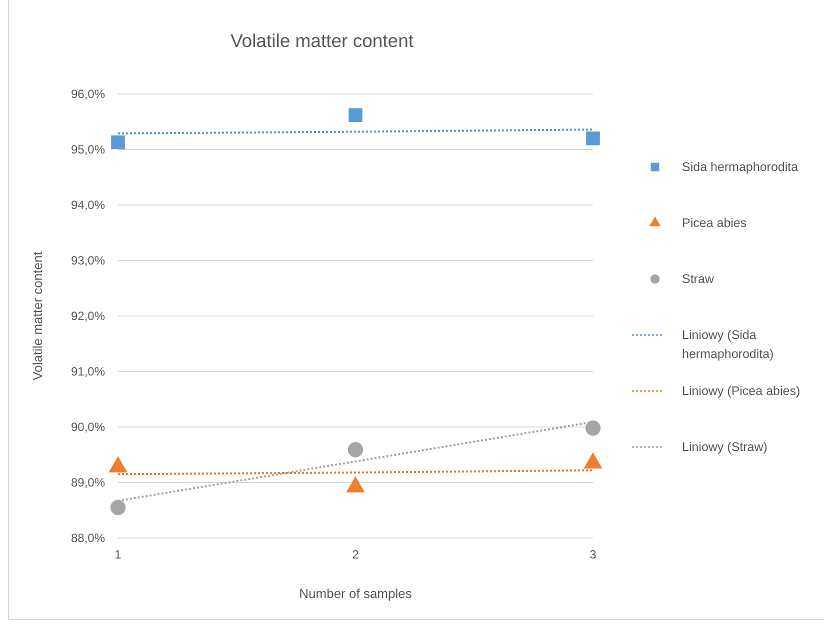  I want to click on x-tick-label: 3, so click(593, 555).